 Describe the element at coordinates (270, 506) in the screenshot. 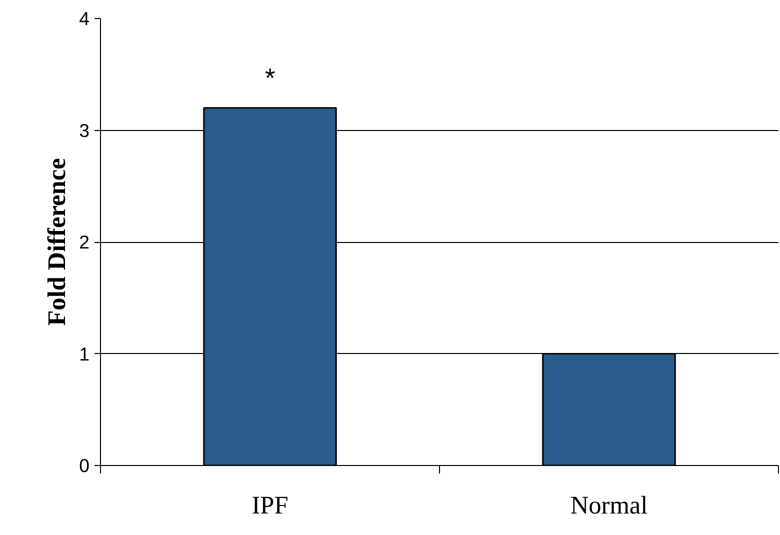

I see `x-tick-label: IPF` at that location.